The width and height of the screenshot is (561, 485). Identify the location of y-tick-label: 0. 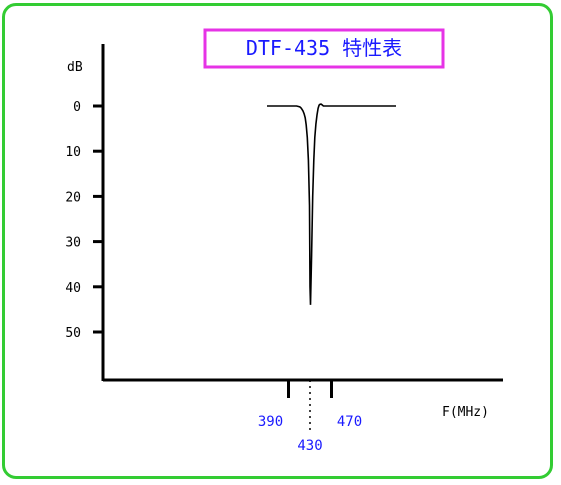
(77, 107).